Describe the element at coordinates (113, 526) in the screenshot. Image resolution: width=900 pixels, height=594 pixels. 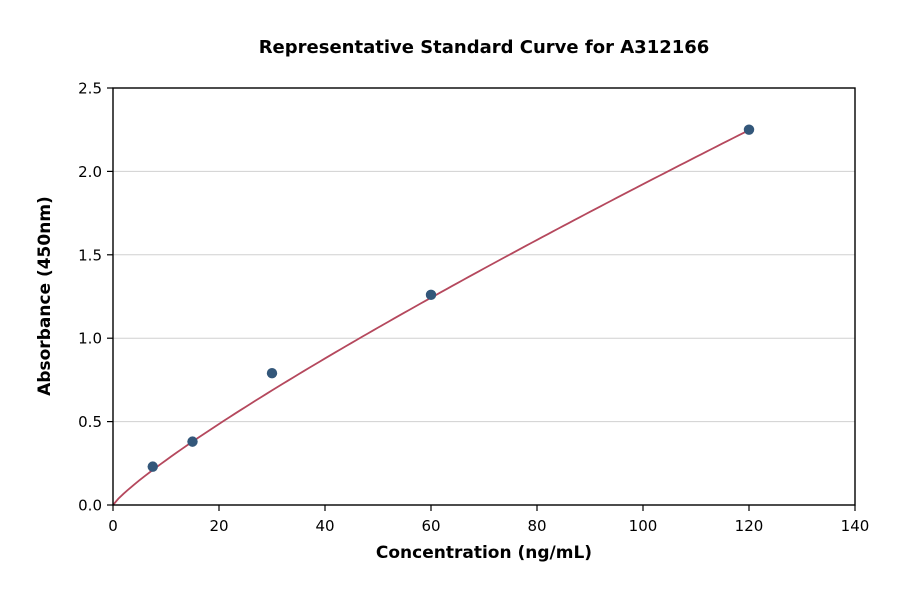
I see `x-tick-label: 0` at that location.